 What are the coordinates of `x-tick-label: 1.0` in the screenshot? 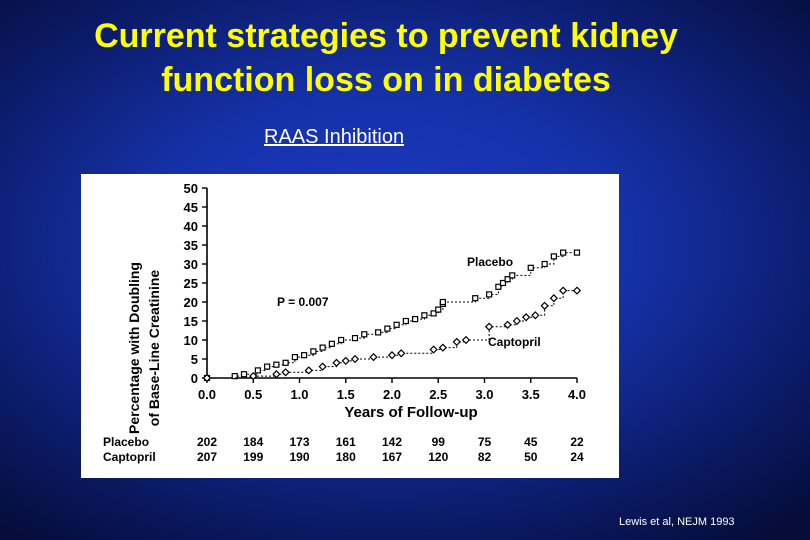 It's located at (299, 394).